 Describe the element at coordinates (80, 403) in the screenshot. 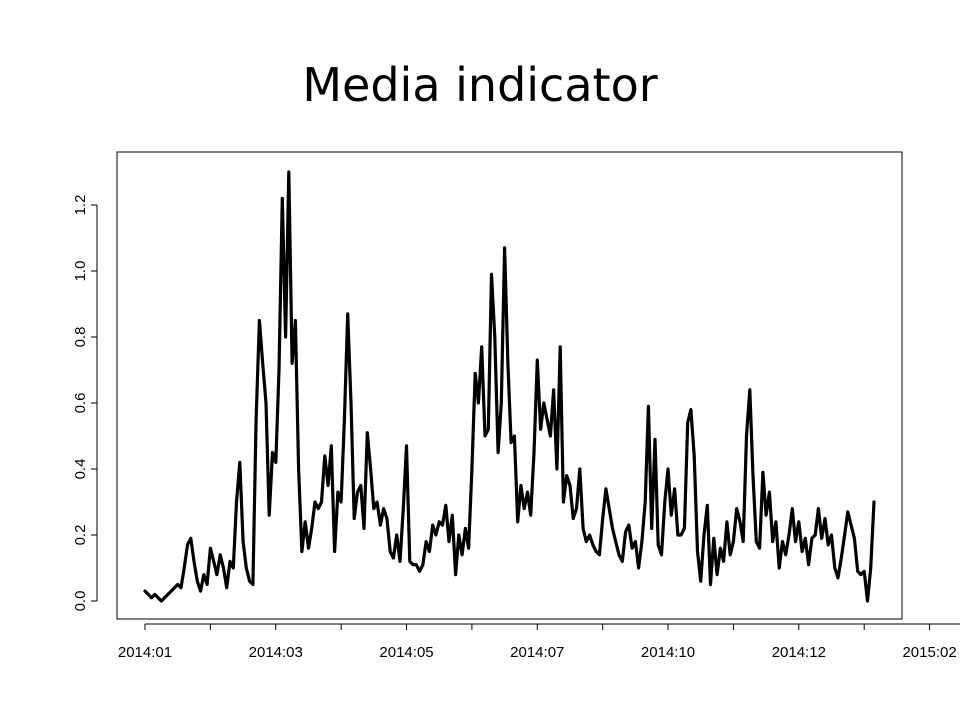

I see `y-tick-label: 0.6` at that location.